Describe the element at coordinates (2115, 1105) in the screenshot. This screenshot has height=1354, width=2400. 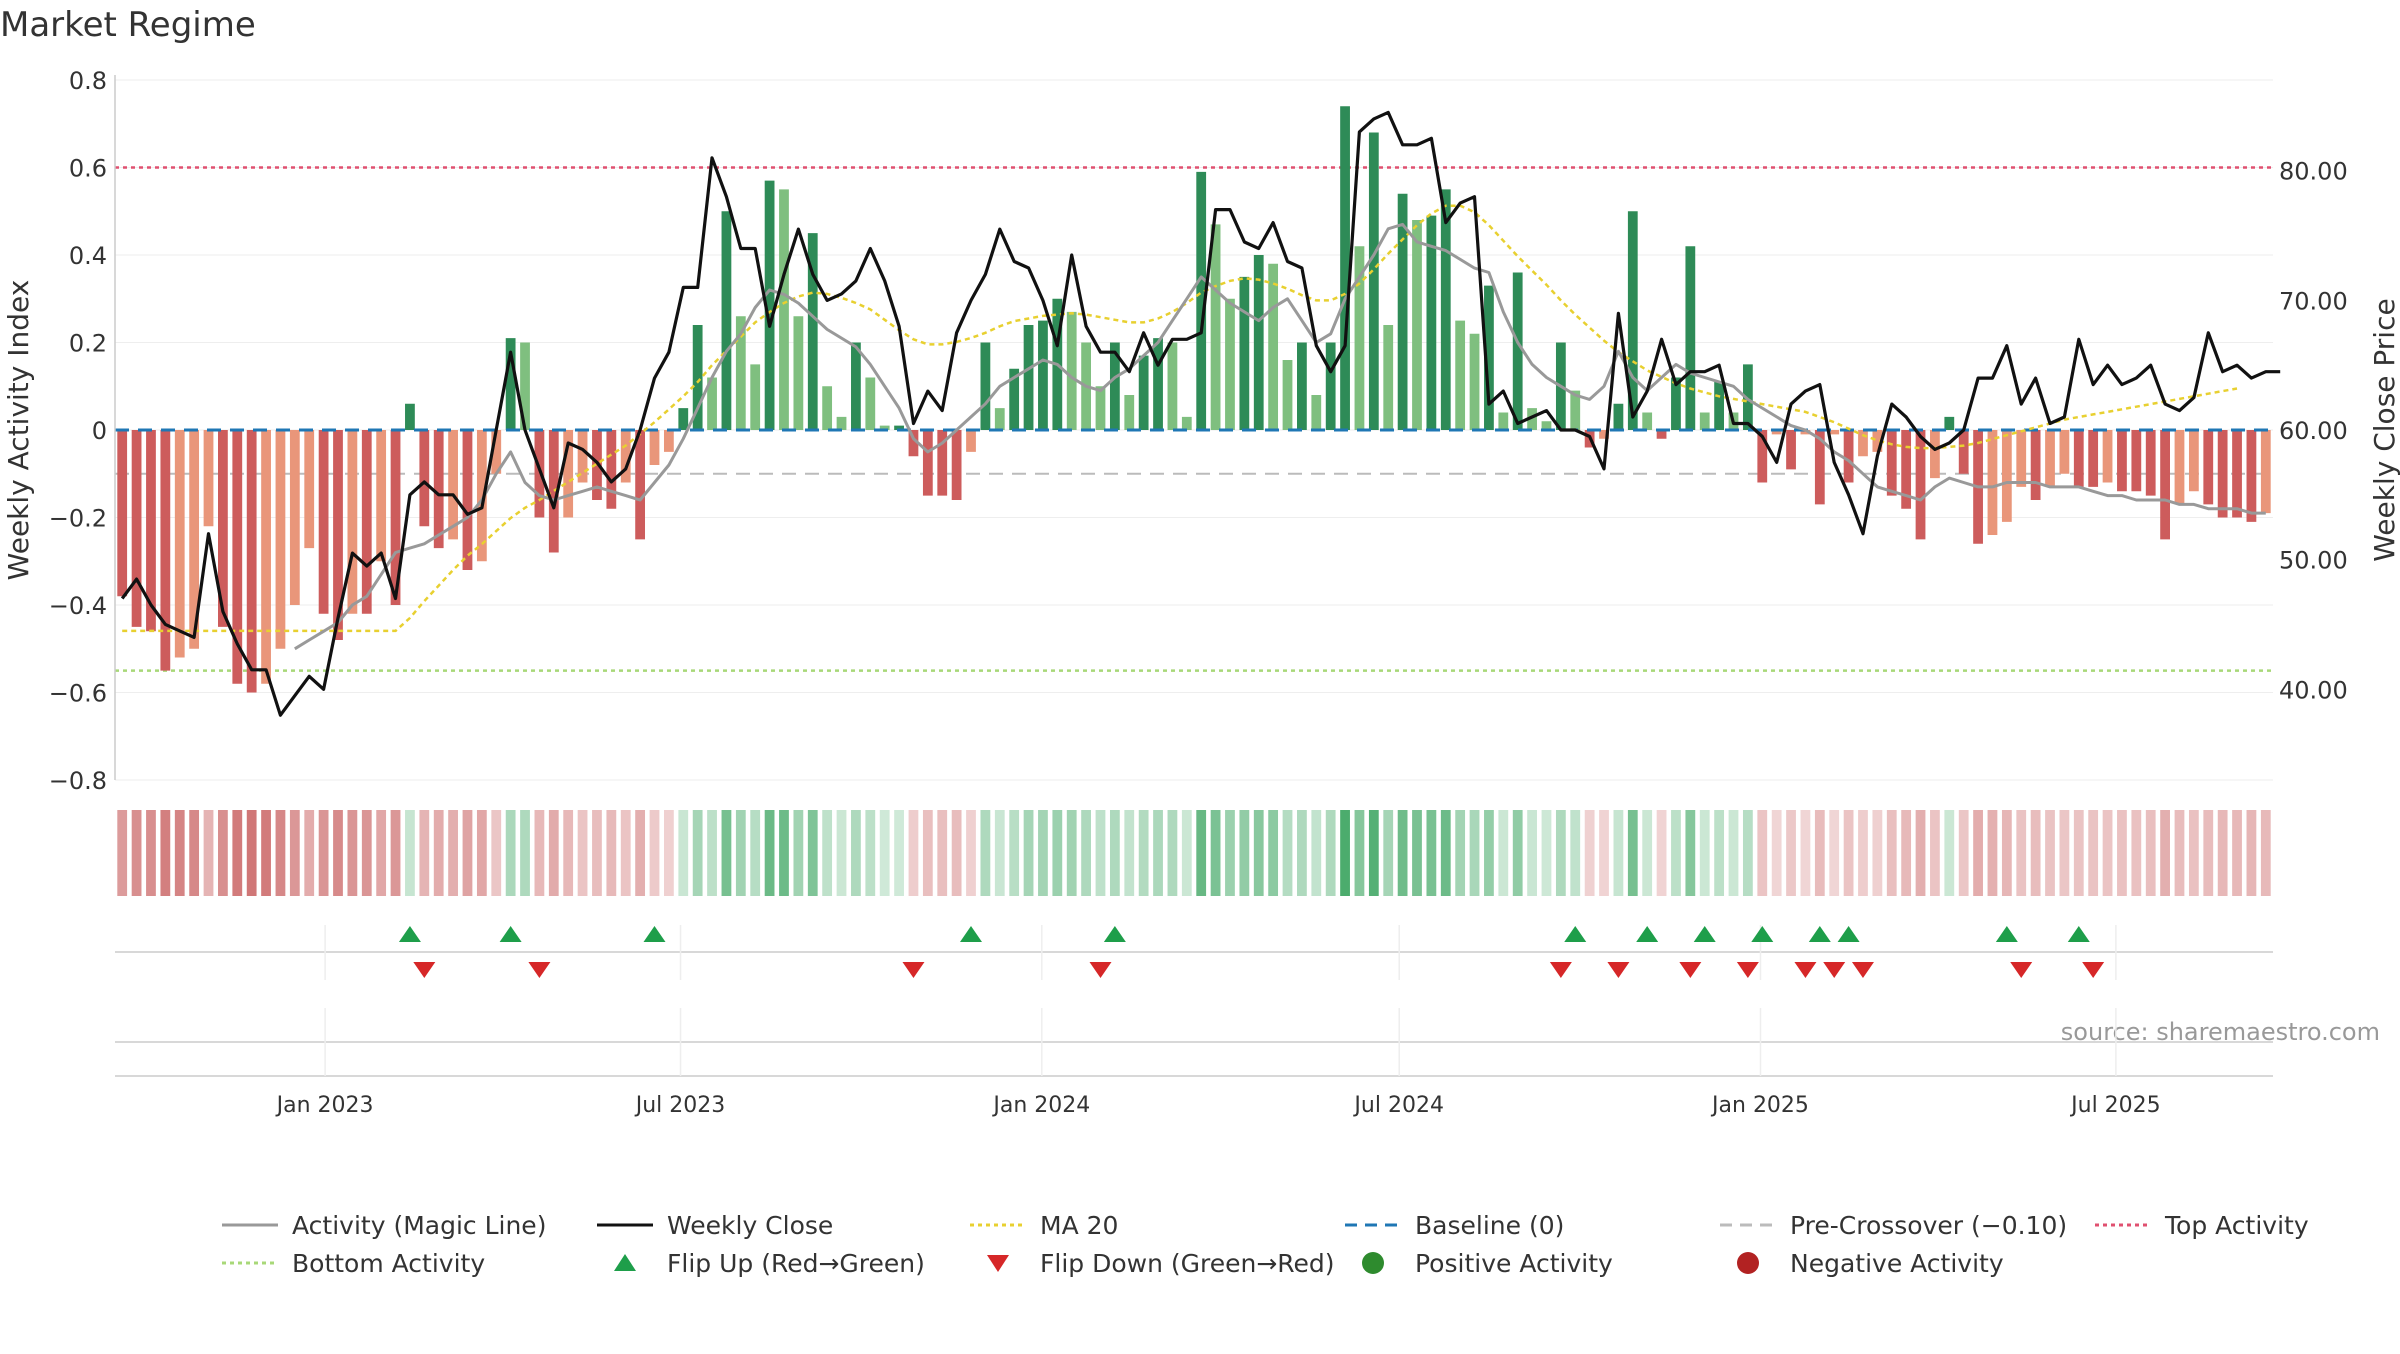
I see `x-tick-label: Jul 2025` at that location.